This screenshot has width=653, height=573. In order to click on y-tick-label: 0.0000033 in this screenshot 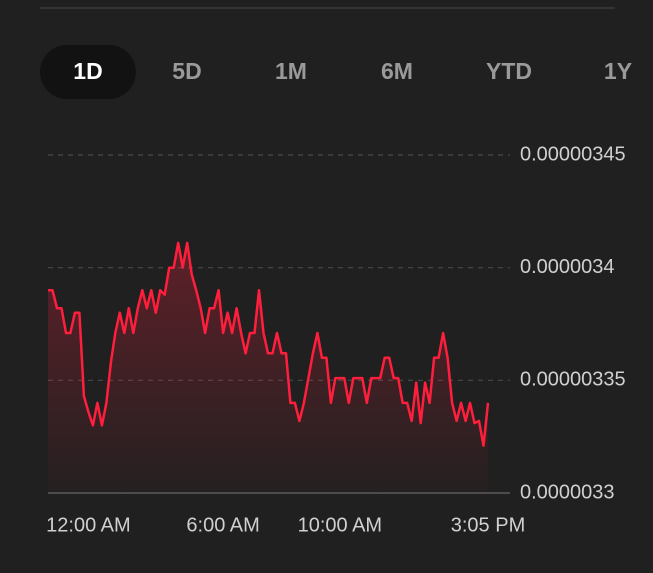, I will do `click(567, 492)`.